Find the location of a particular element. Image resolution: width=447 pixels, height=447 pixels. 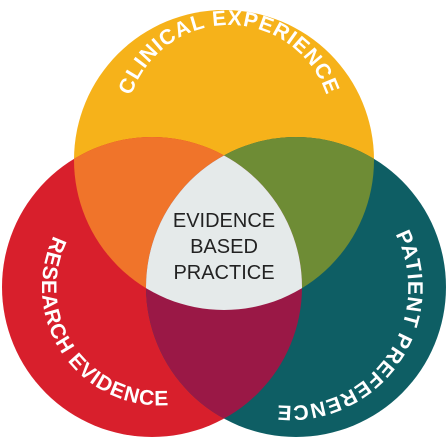

center-line-practice: PRACTICE is located at coordinates (223, 273).